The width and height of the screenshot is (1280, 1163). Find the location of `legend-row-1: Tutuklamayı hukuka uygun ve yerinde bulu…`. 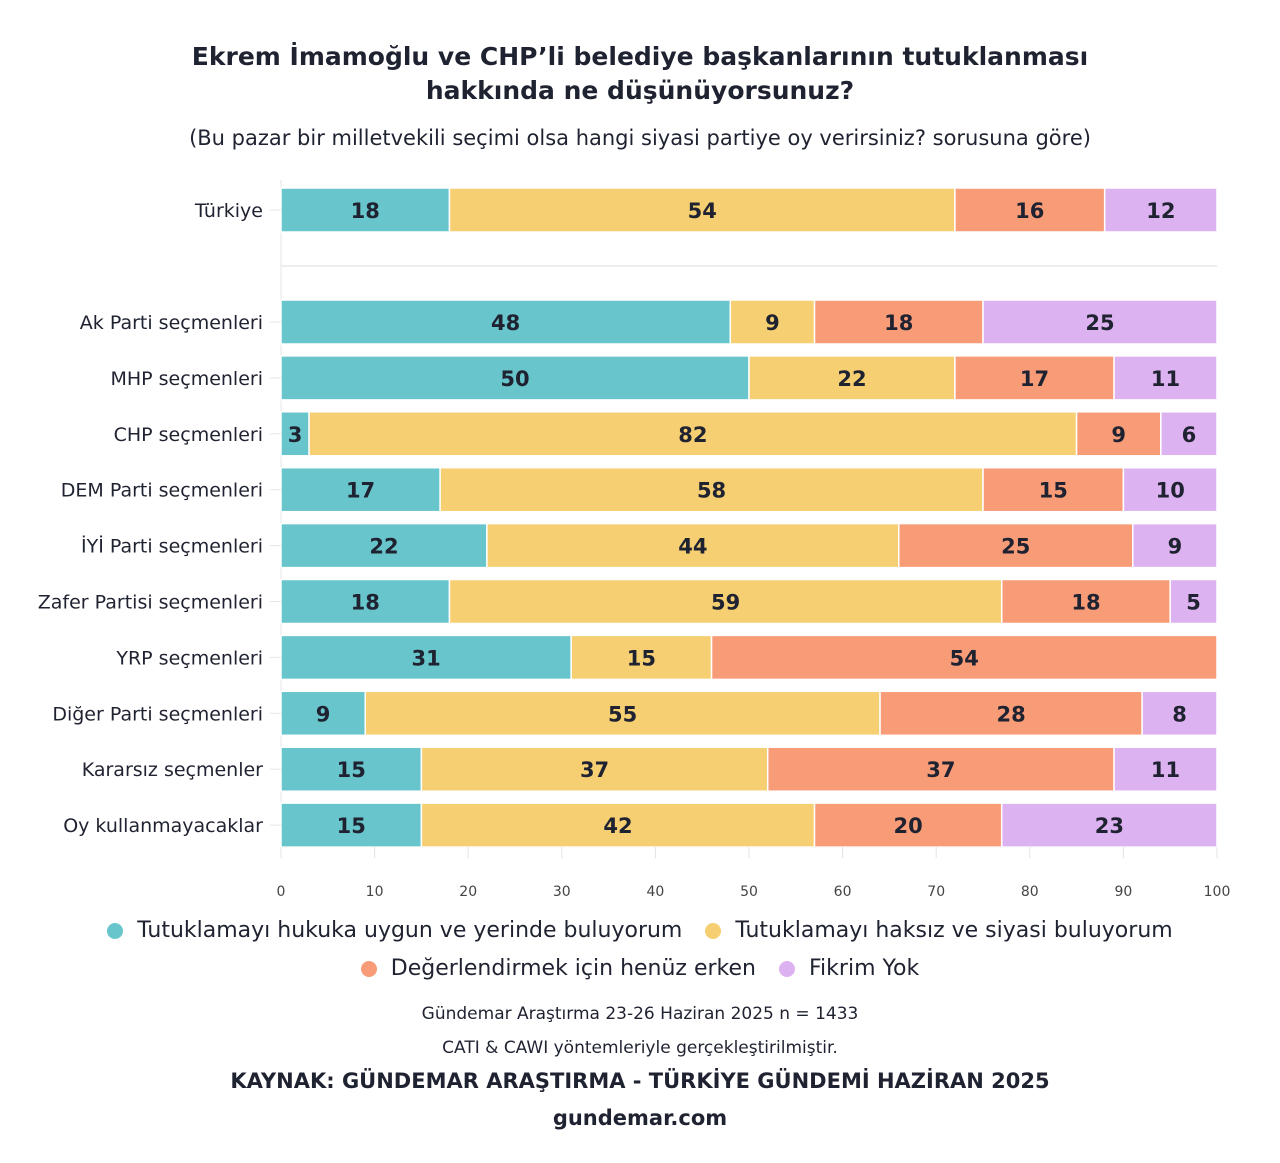

legend-row-1: Tutuklamayı hukuka uygun ve yerinde bulu… is located at coordinates (640, 931).